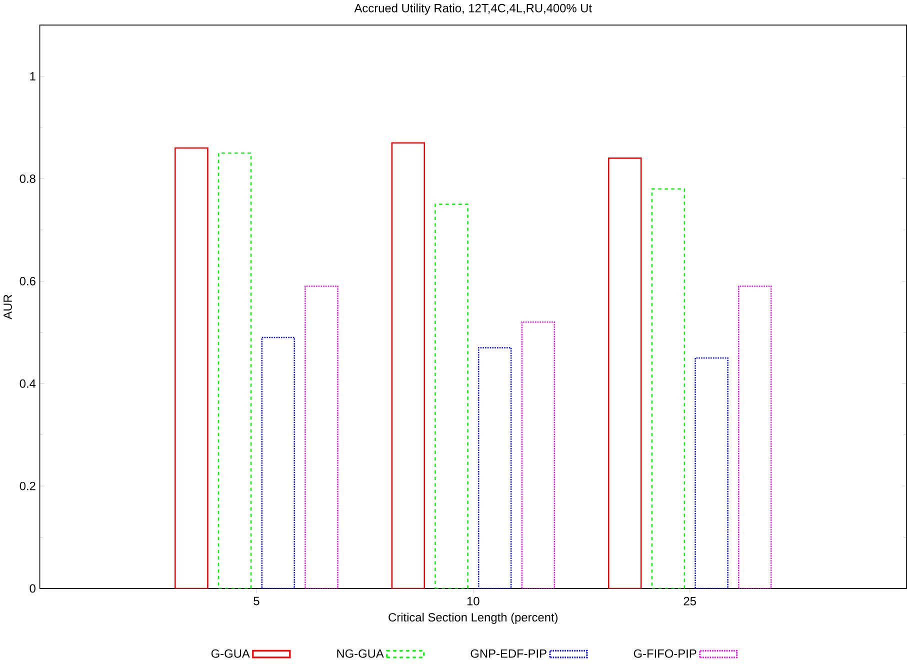 This screenshot has height=664, width=907. Describe the element at coordinates (33, 588) in the screenshot. I see `y-tick-label: 0` at that location.